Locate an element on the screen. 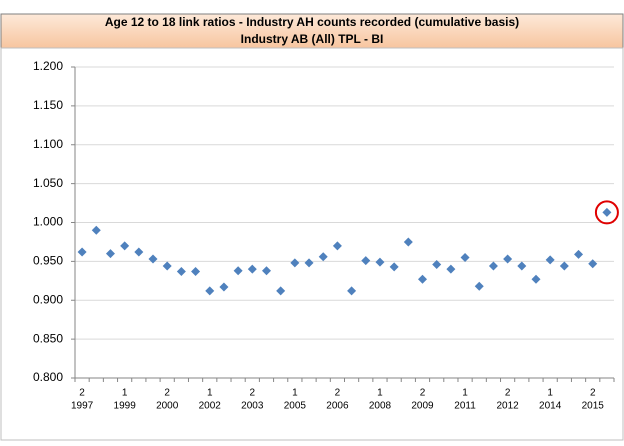 The image size is (624, 446). x-group-label: 2012 is located at coordinates (507, 406).